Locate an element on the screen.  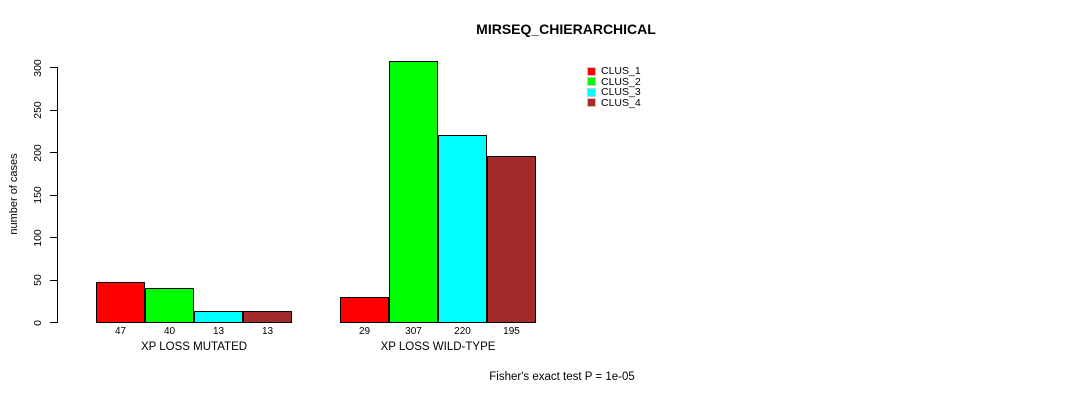
legend-label: CLUS_2 is located at coordinates (621, 81).